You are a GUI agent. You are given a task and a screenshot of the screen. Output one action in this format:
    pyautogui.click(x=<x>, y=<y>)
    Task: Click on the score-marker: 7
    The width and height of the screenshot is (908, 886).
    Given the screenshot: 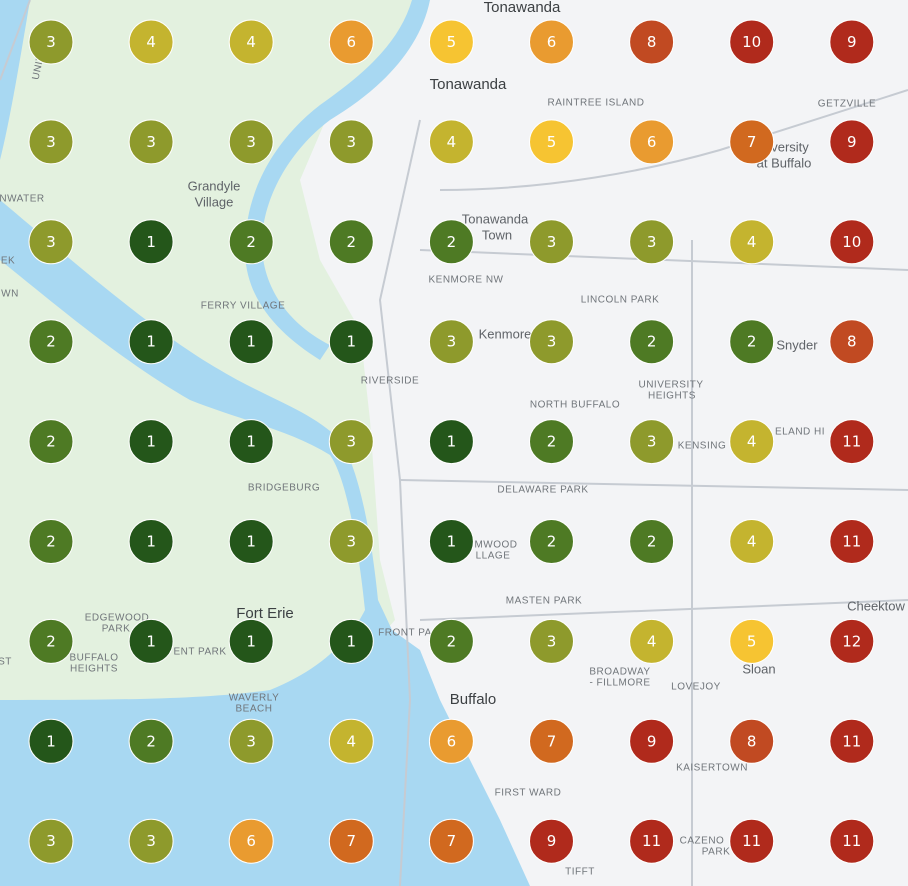 What is the action you would take?
    pyautogui.click(x=752, y=142)
    